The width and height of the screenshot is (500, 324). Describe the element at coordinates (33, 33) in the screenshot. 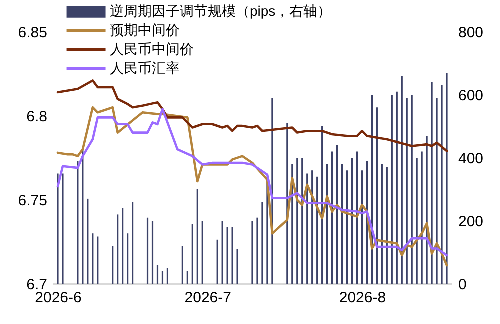

I see `y-tick-label: 6.85` at that location.